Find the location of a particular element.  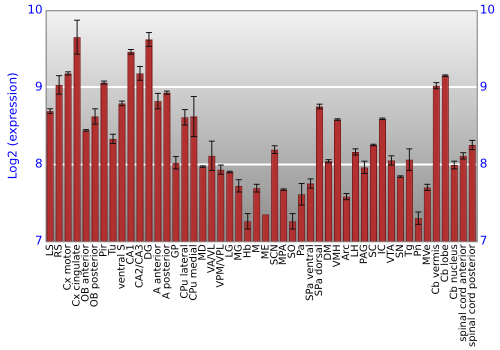

x-tick-label: MD is located at coordinates (202, 252).